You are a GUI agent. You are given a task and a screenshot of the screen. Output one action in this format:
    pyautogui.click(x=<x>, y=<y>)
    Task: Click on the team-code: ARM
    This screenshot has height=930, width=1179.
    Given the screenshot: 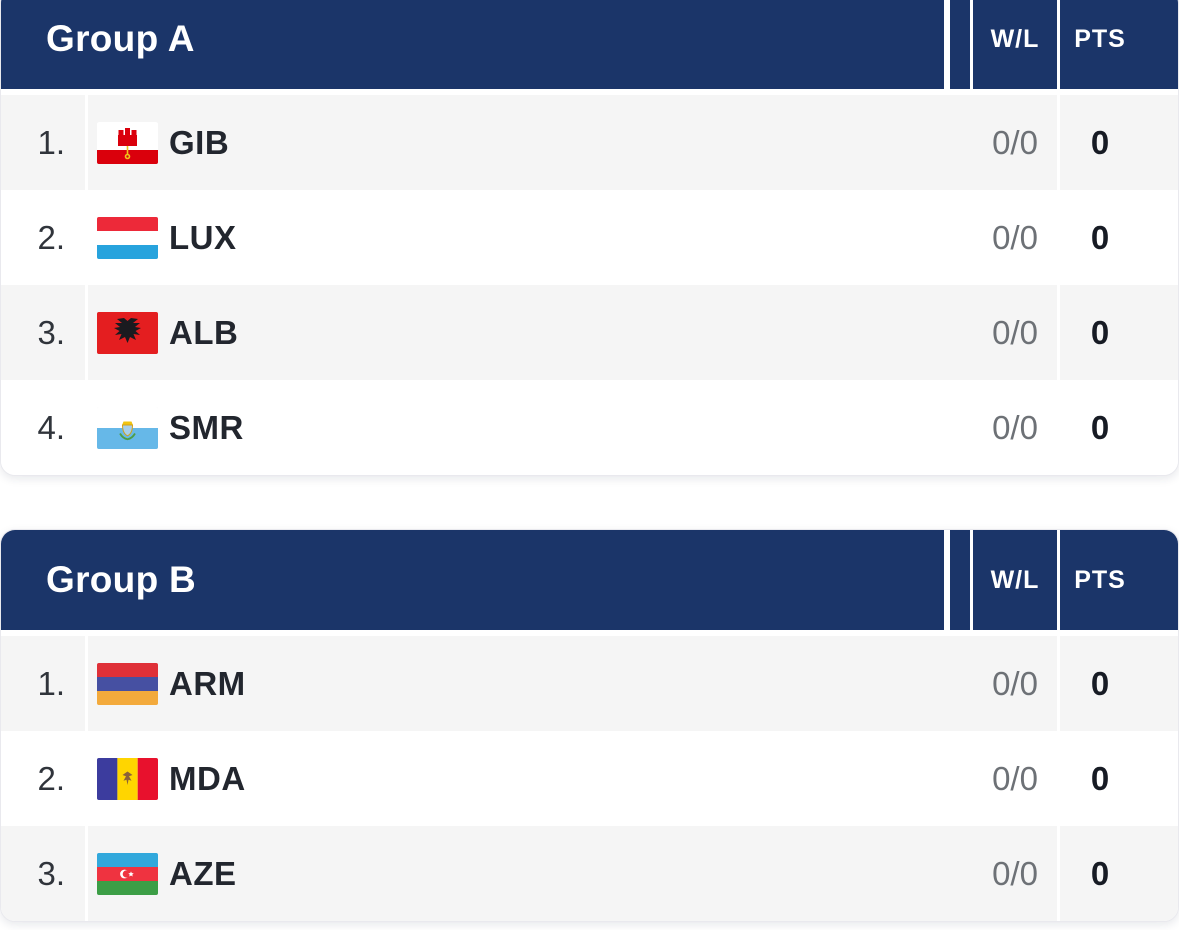 What is the action you would take?
    pyautogui.click(x=207, y=683)
    